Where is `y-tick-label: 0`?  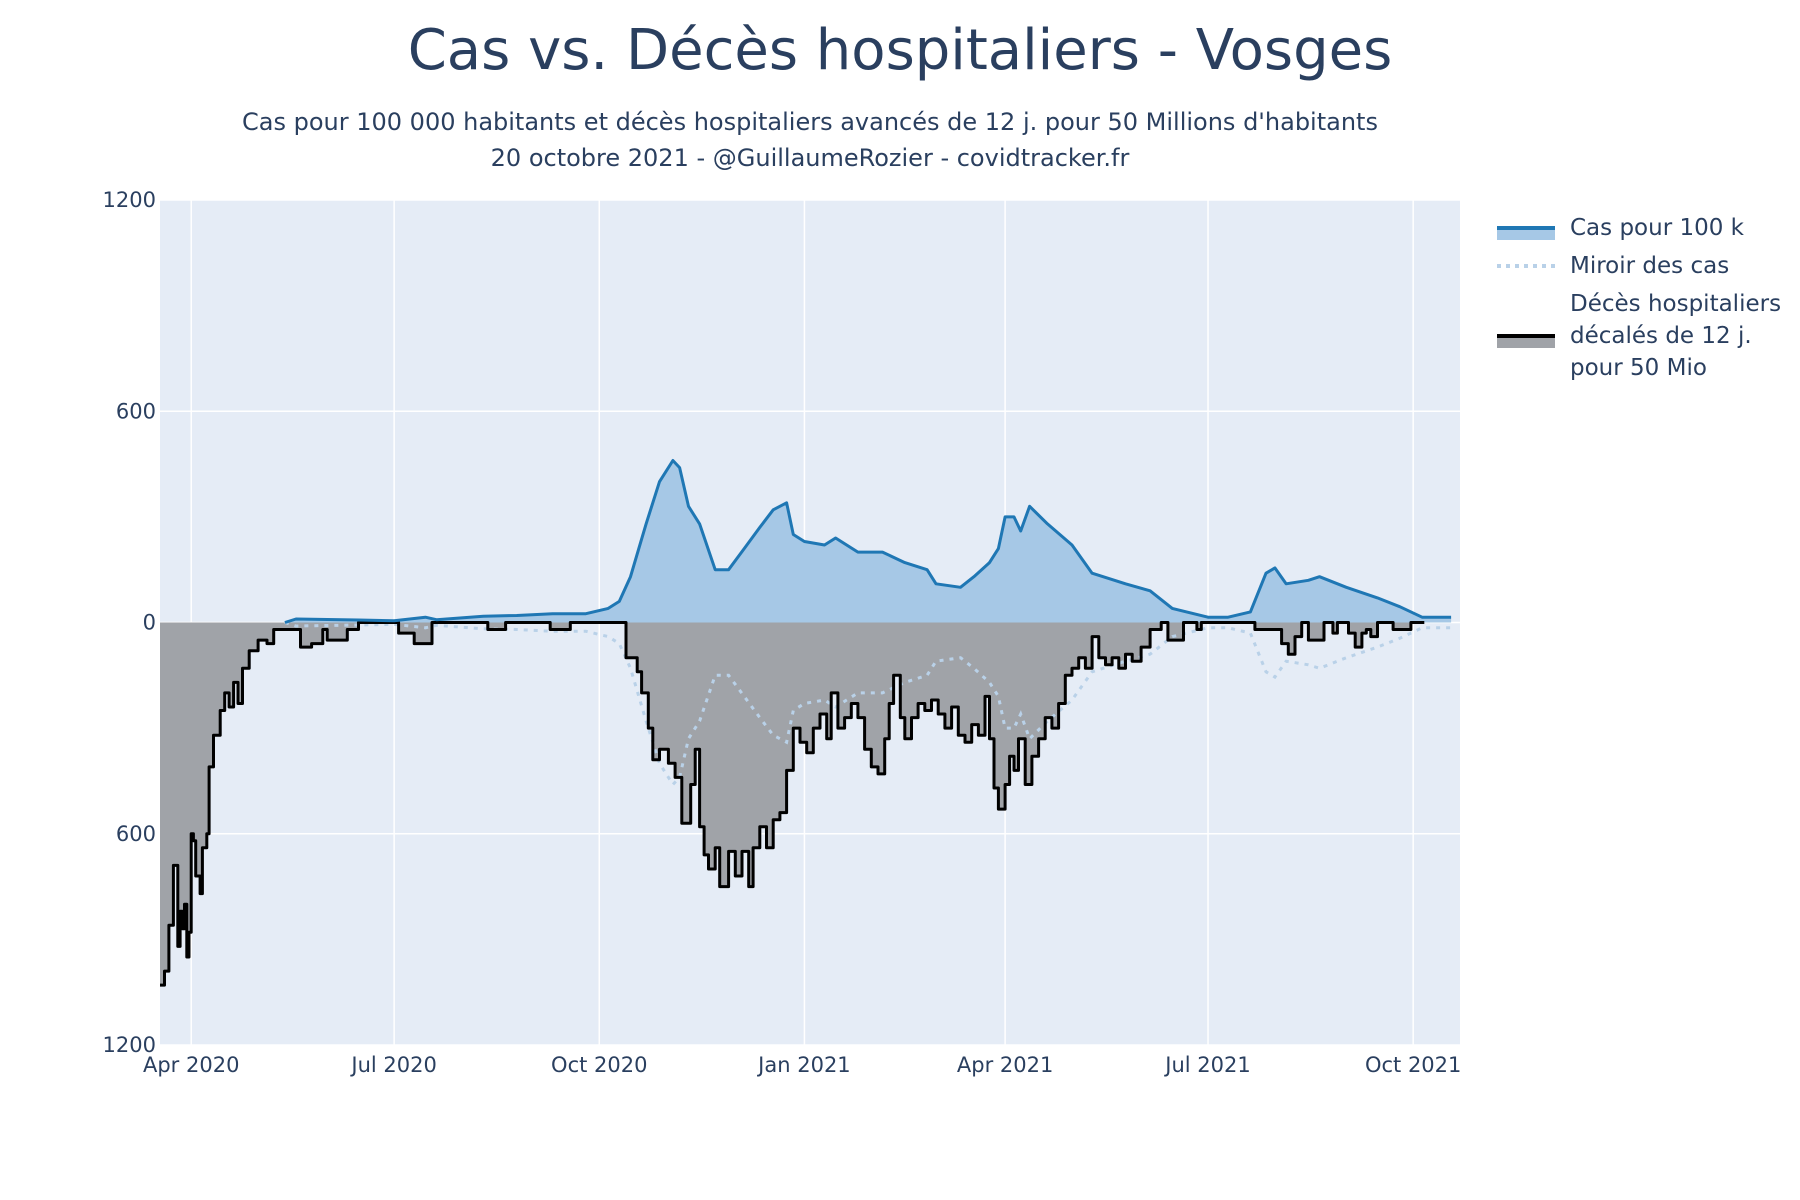
y-tick-label: 0 is located at coordinates (149, 623).